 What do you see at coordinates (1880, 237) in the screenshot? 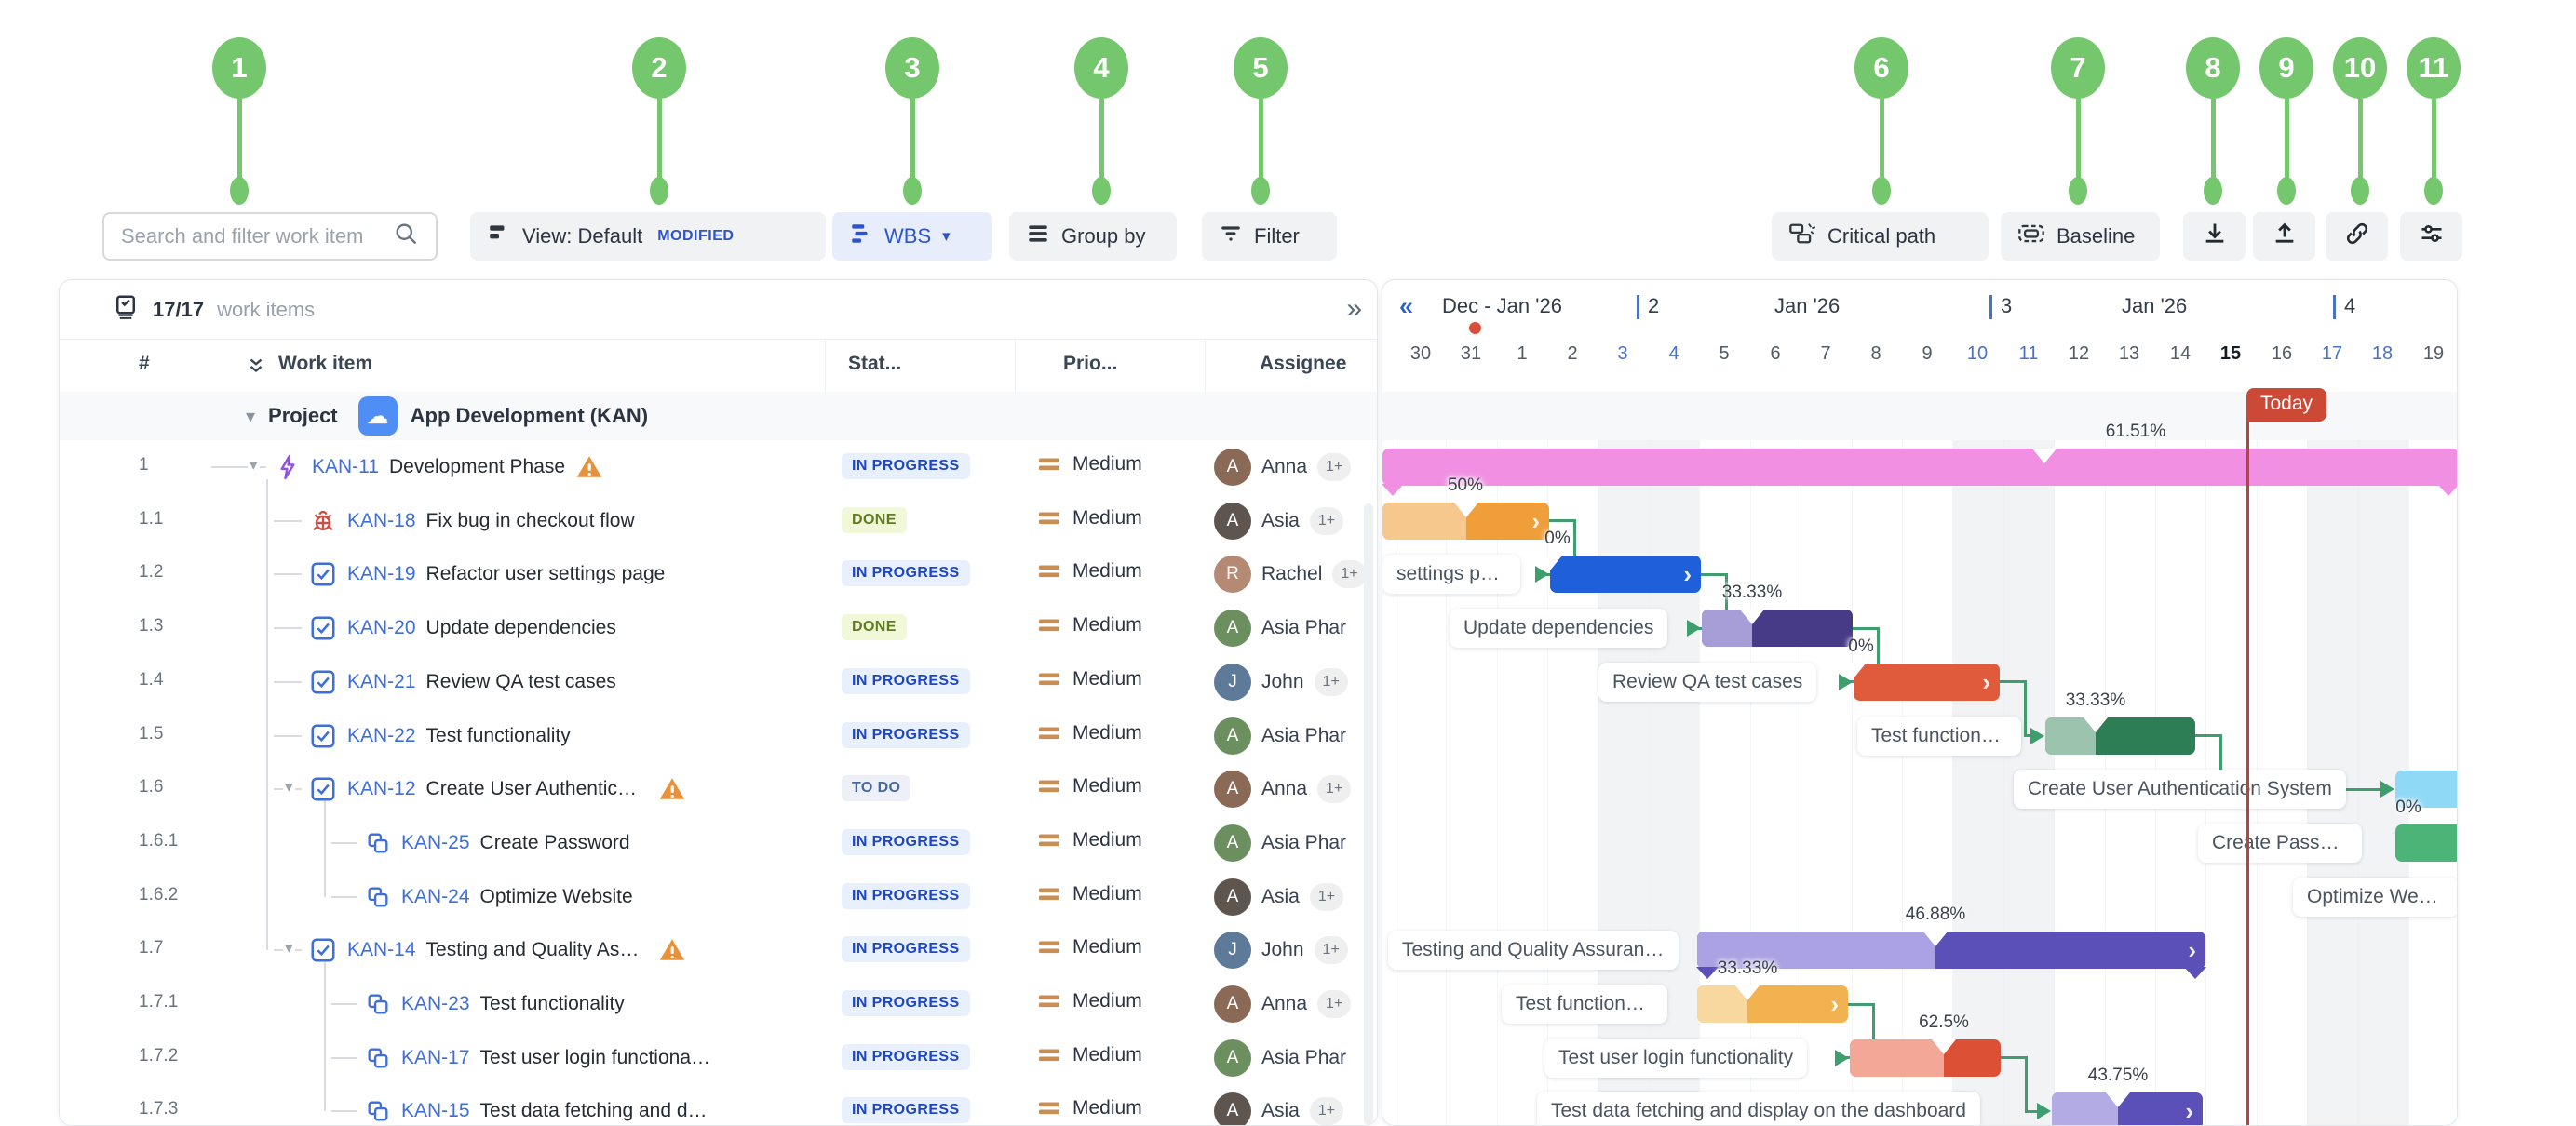
I see `critical-path-button: Critical path` at bounding box center [1880, 237].